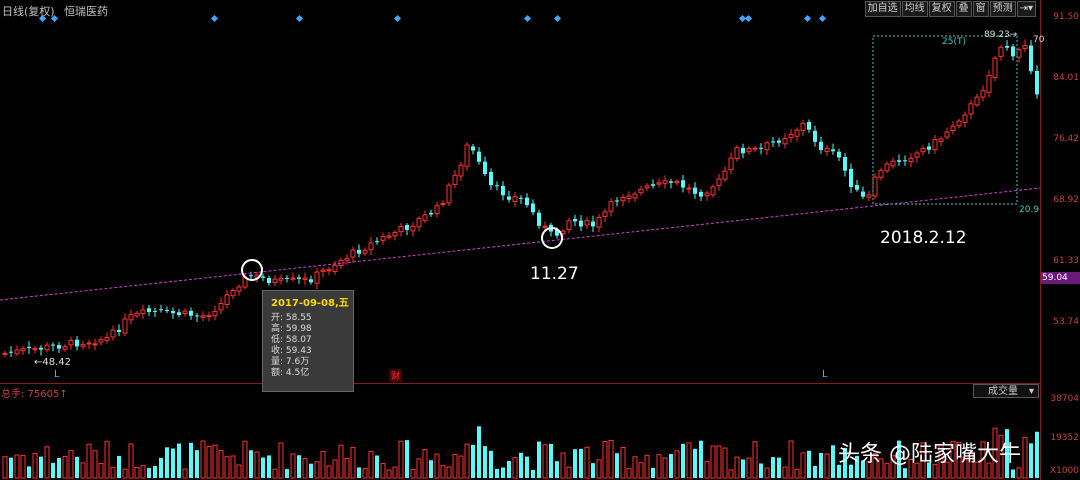  Describe the element at coordinates (941, 9) in the screenshot. I see `adjust-button: 复权` at that location.